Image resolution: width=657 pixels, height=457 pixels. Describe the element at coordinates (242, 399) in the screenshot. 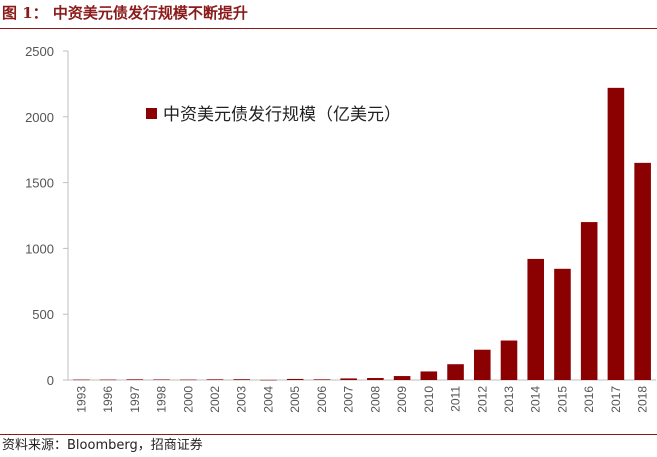

I see `x-tick-label: 2003` at that location.